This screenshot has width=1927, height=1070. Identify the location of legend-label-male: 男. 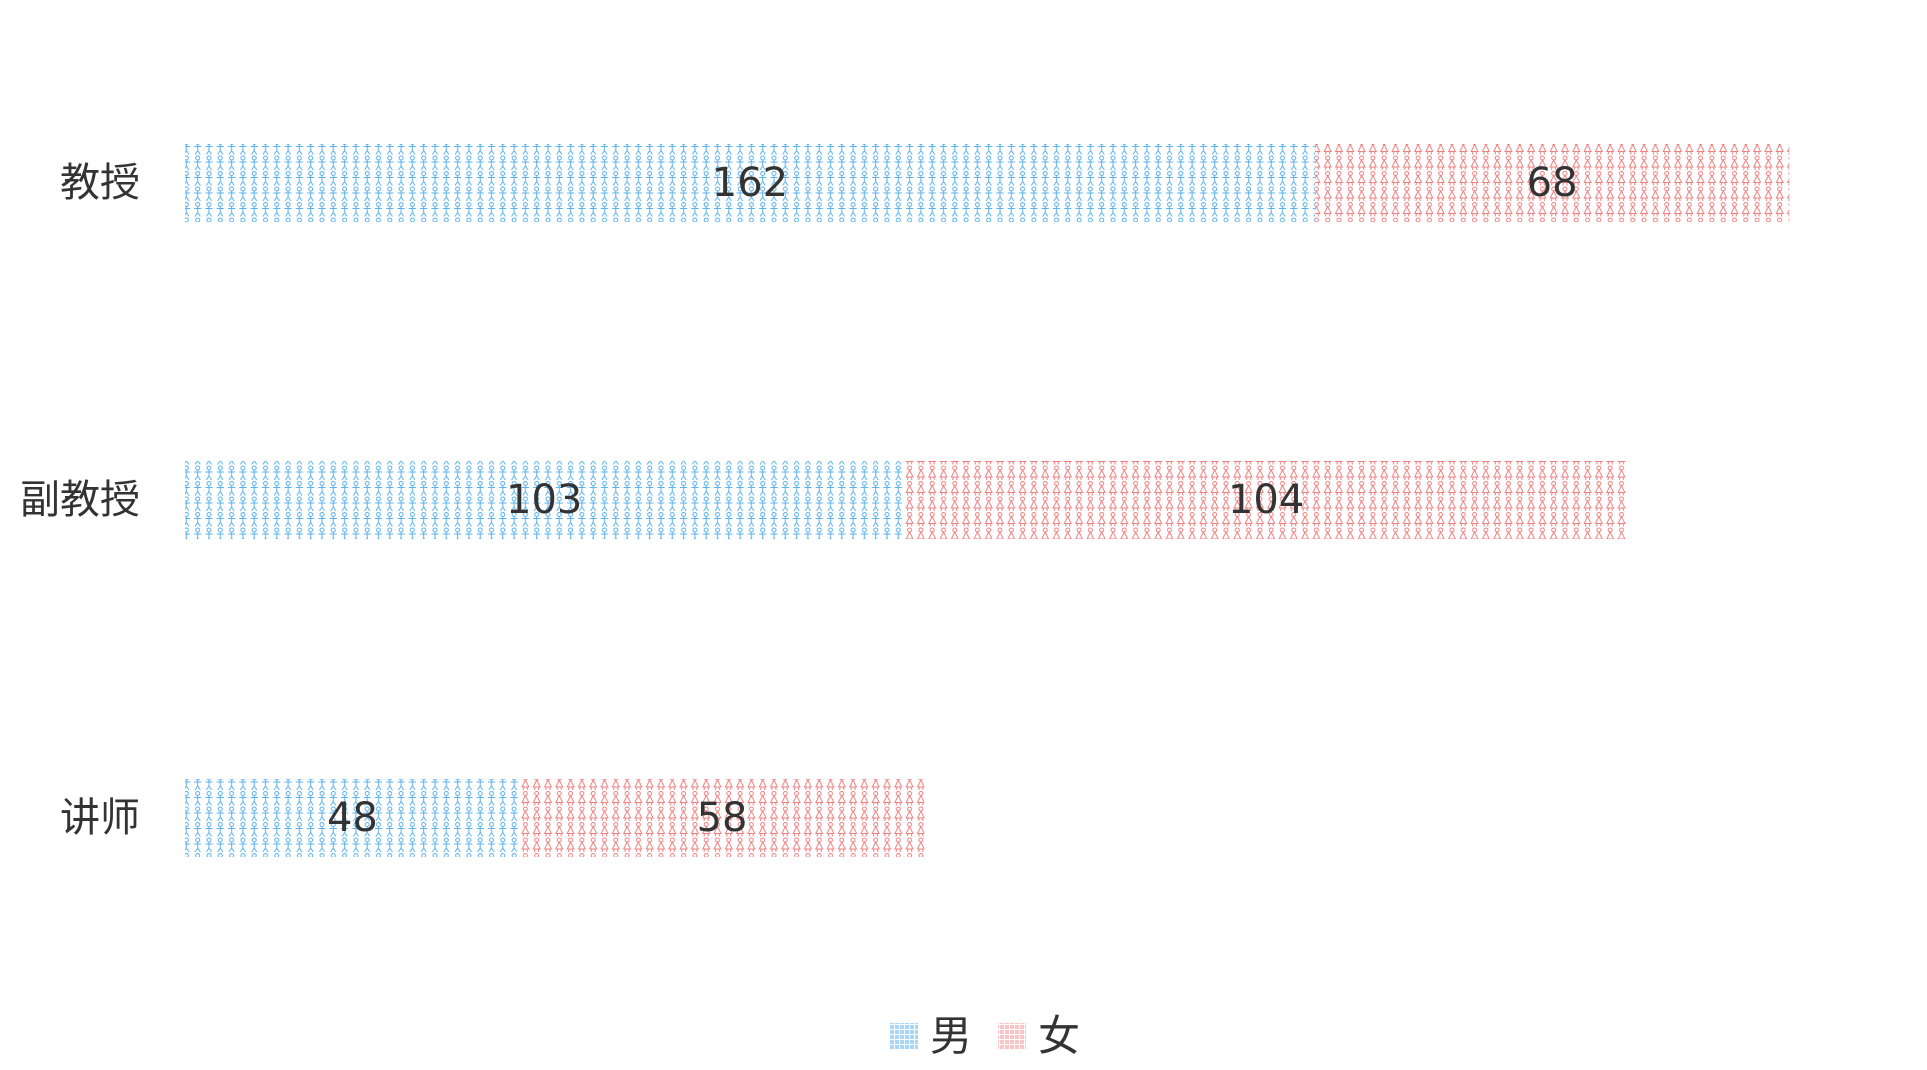
(951, 1036).